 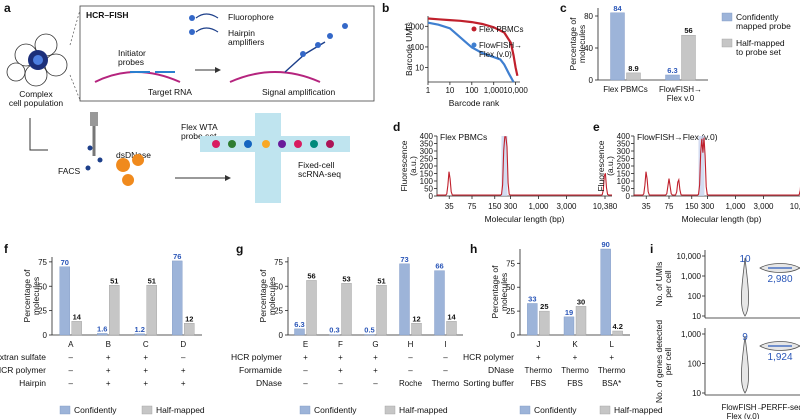 What do you see at coordinates (396, 127) in the screenshot?
I see `panel-label-d: d` at bounding box center [396, 127].